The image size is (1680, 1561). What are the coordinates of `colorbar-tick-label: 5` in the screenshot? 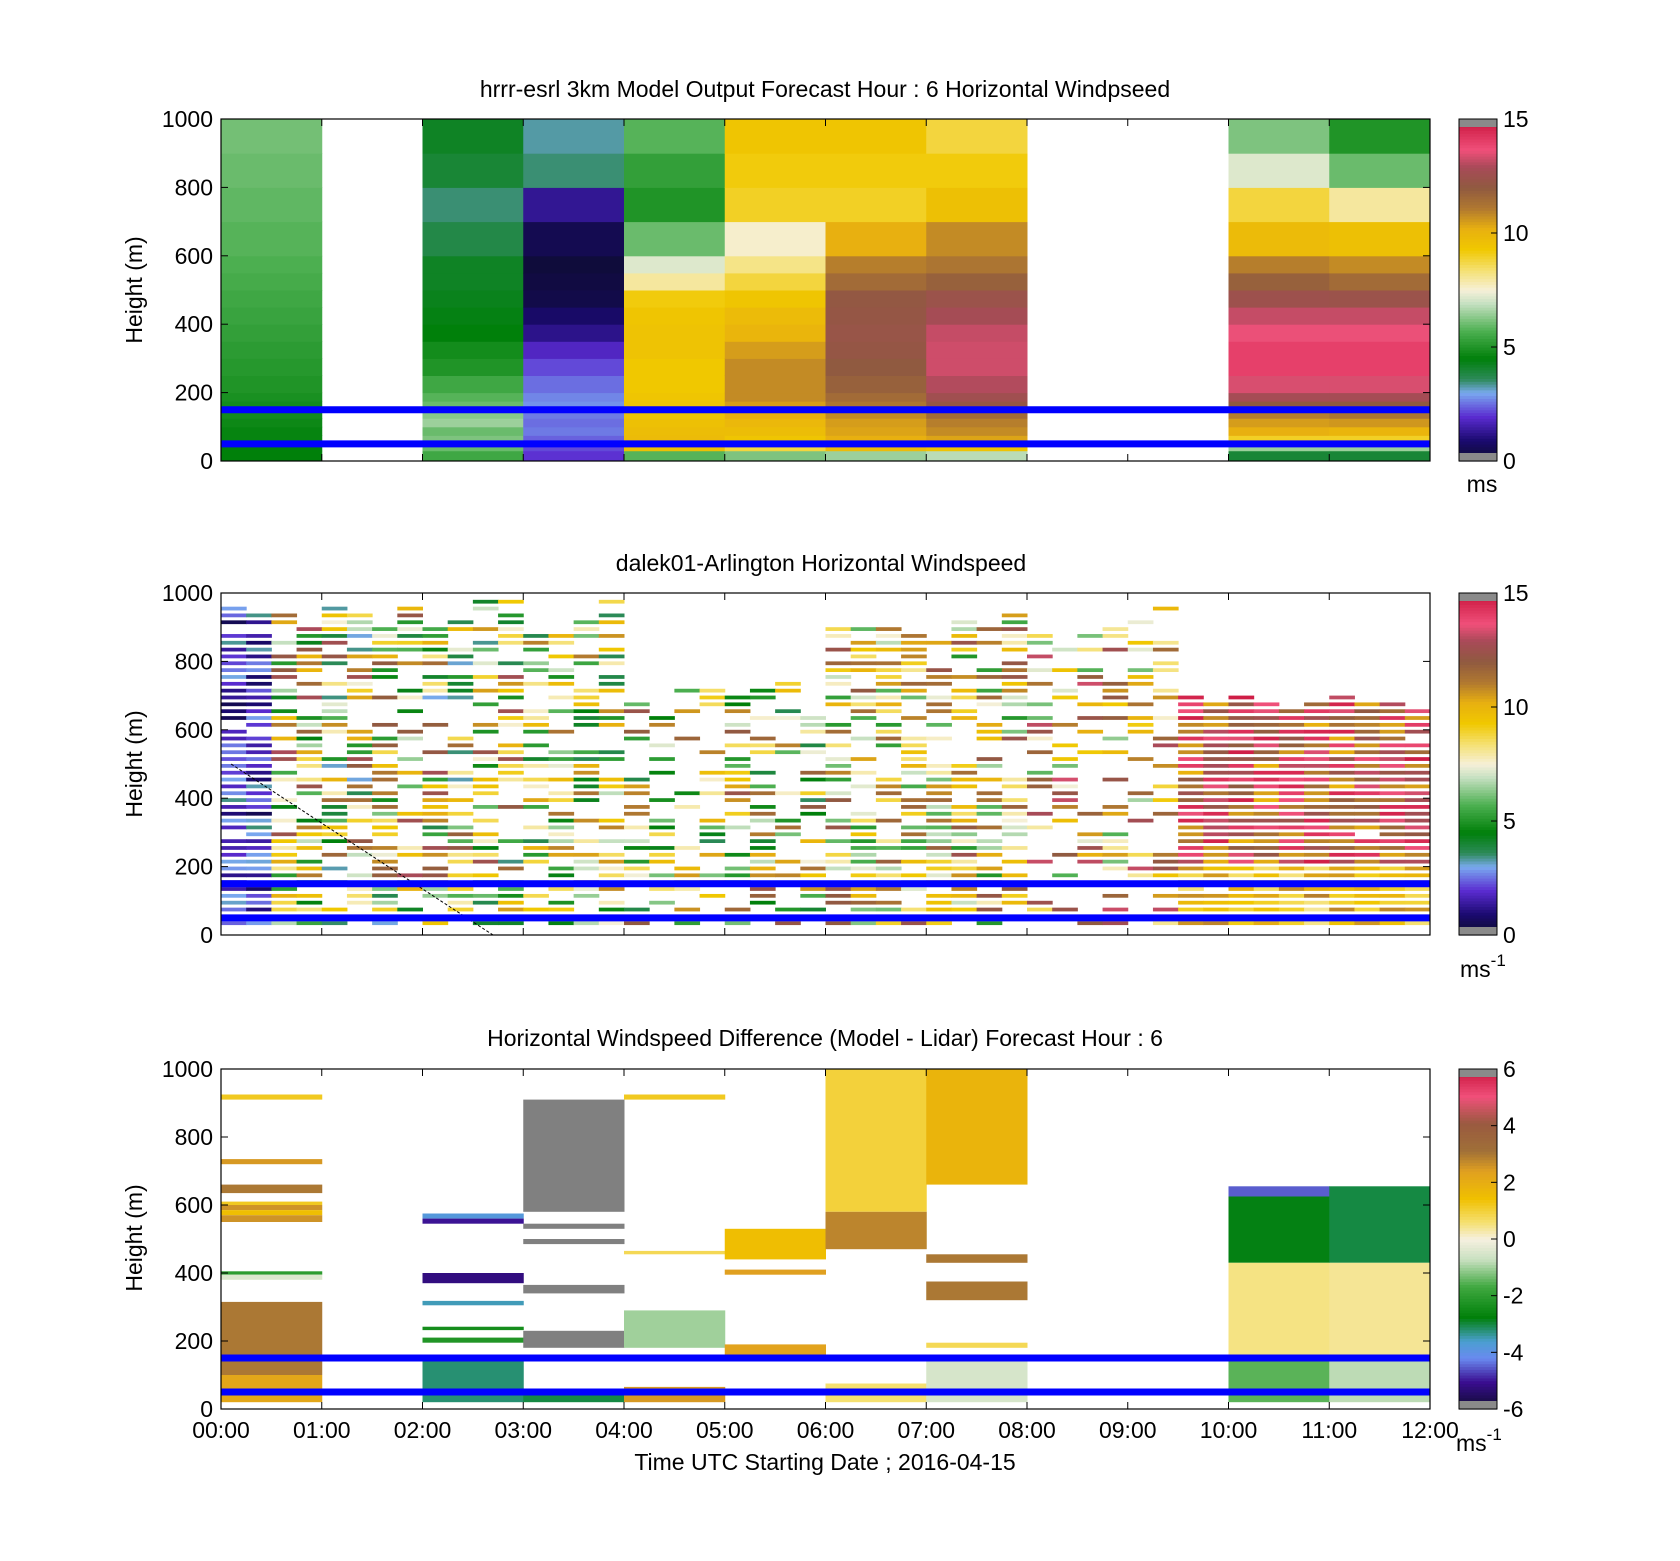 It's located at (1509, 821).